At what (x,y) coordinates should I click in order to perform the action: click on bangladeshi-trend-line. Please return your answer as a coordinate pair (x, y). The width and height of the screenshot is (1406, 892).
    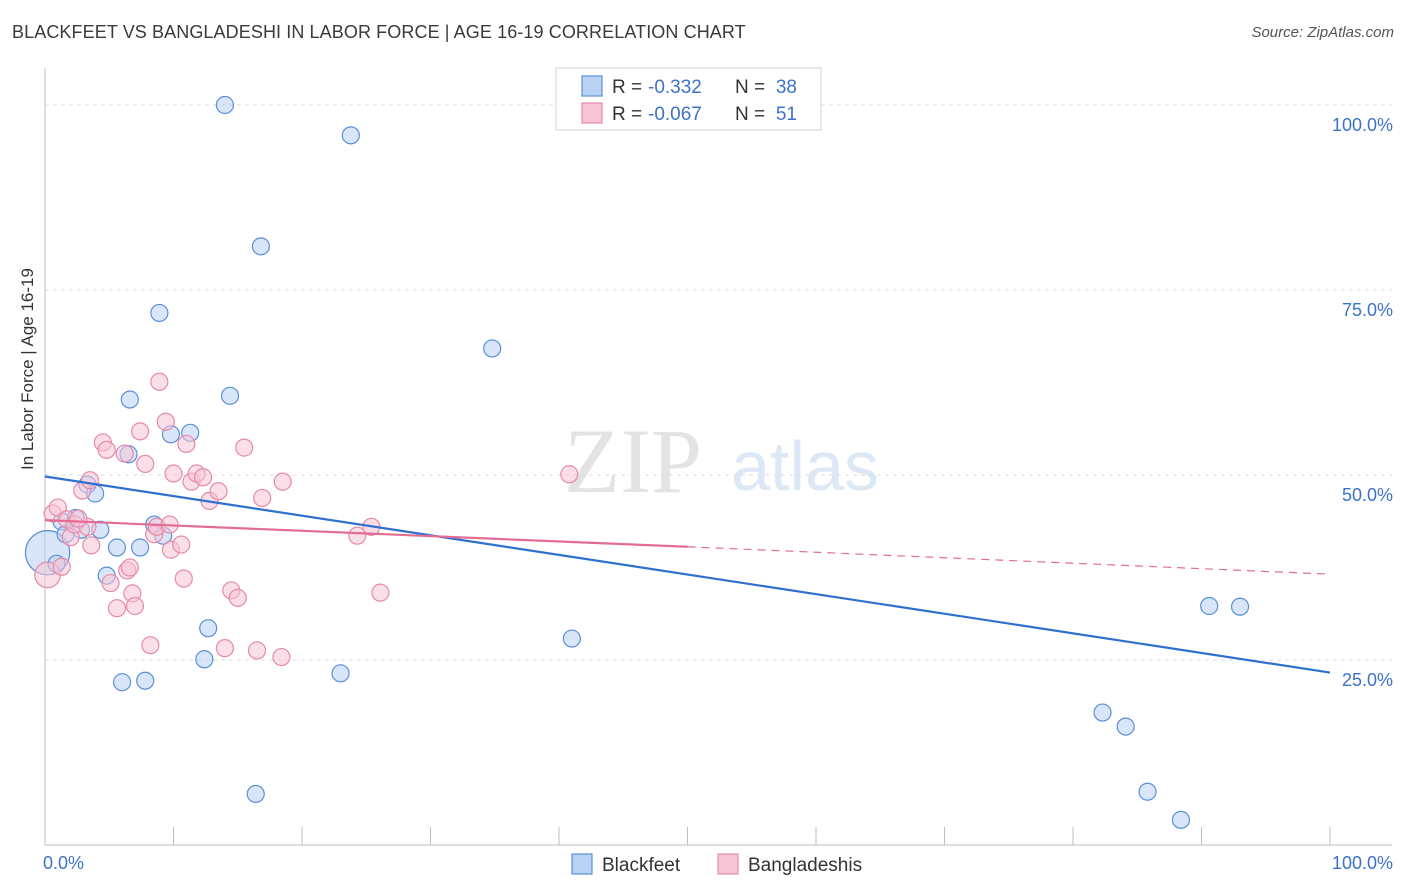
    Looking at the image, I should click on (366, 533).